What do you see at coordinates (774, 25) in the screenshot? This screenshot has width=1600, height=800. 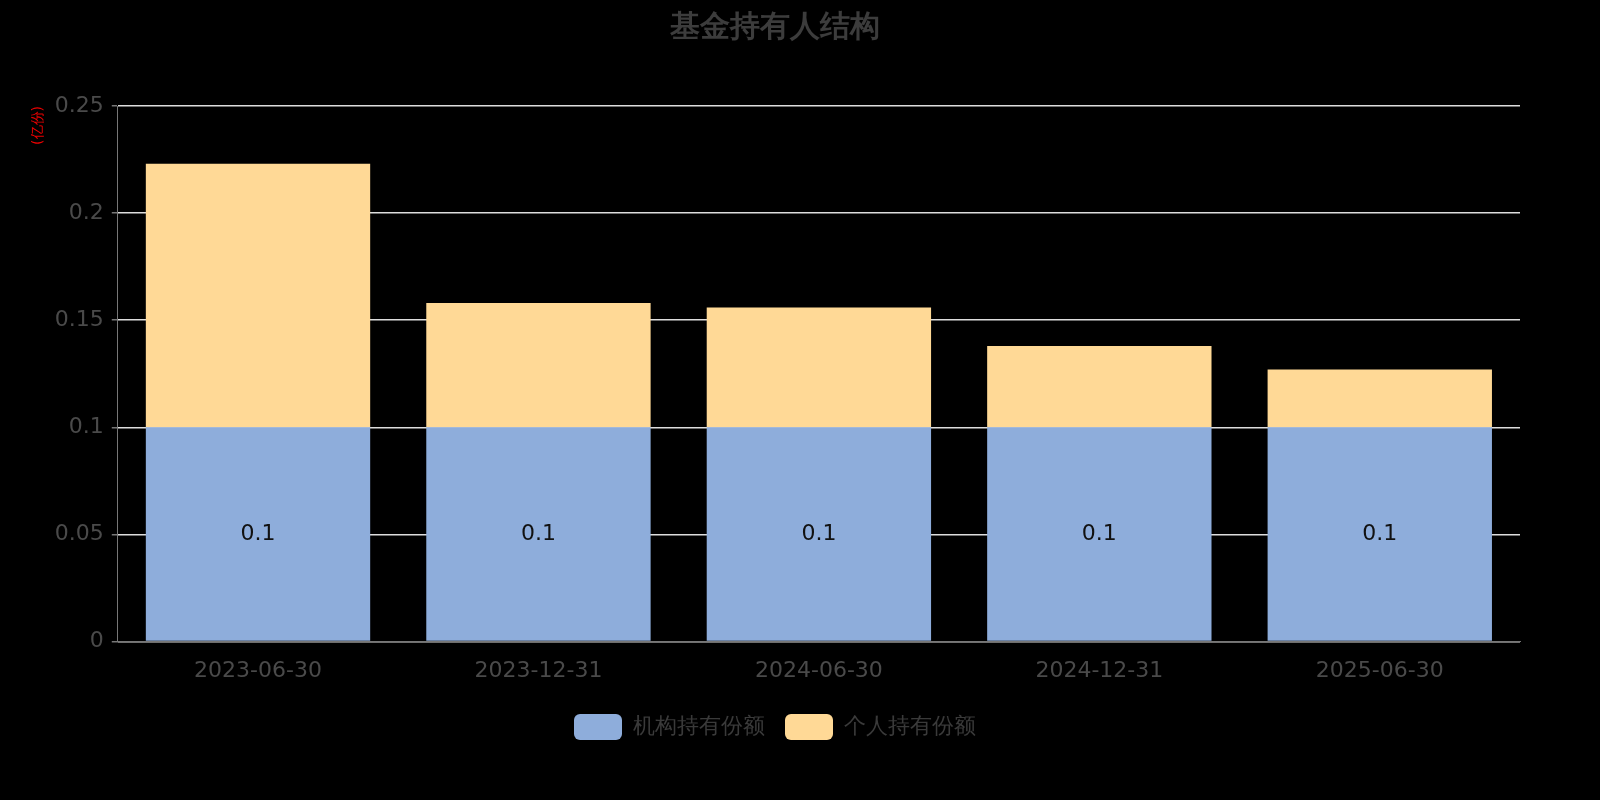 I see `chart-title: 基金持有人结构` at bounding box center [774, 25].